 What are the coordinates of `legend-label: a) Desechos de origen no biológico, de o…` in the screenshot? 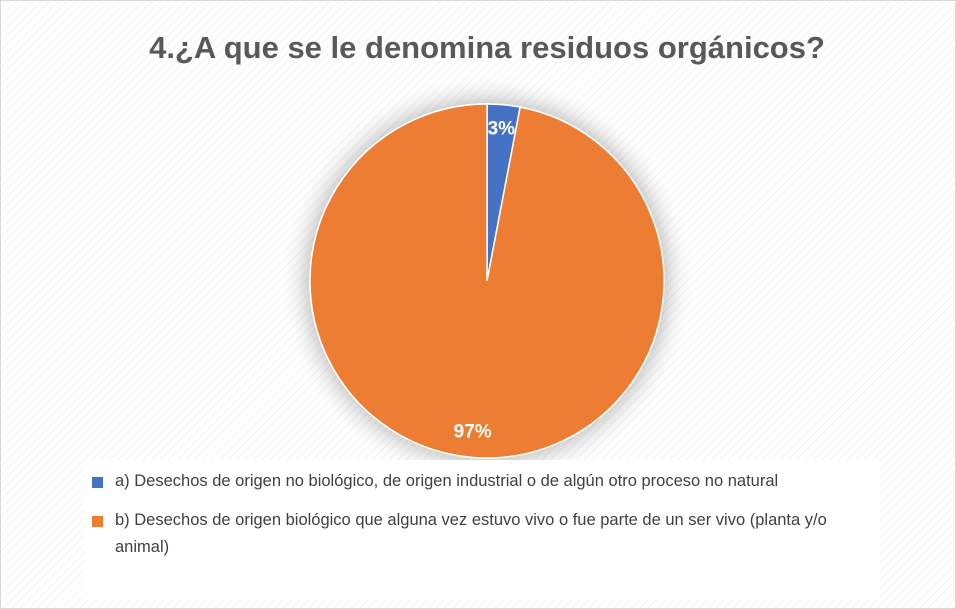 It's located at (447, 481).